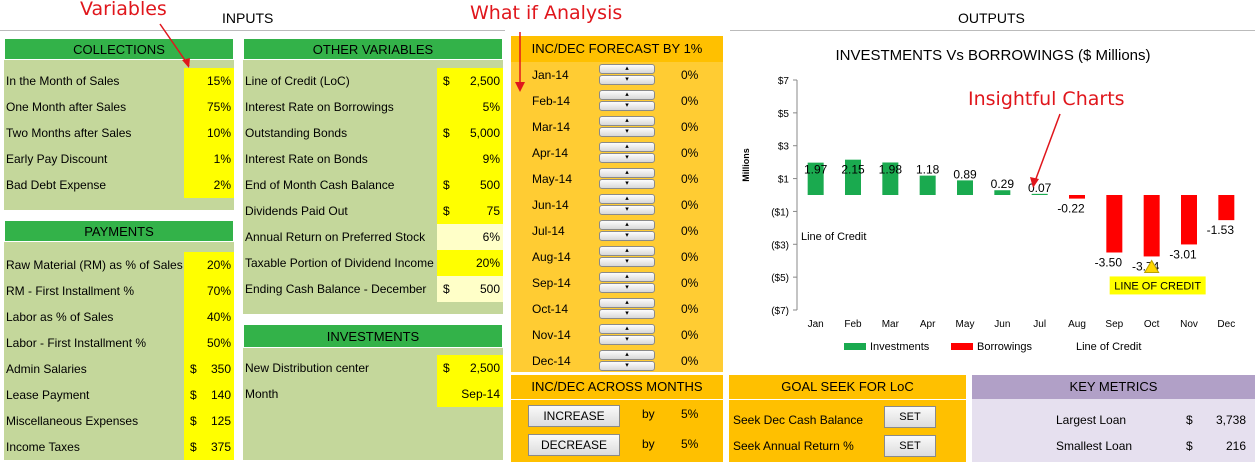 This screenshot has height=462, width=1255. I want to click on input-row-value-cell: 2%, so click(209, 185).